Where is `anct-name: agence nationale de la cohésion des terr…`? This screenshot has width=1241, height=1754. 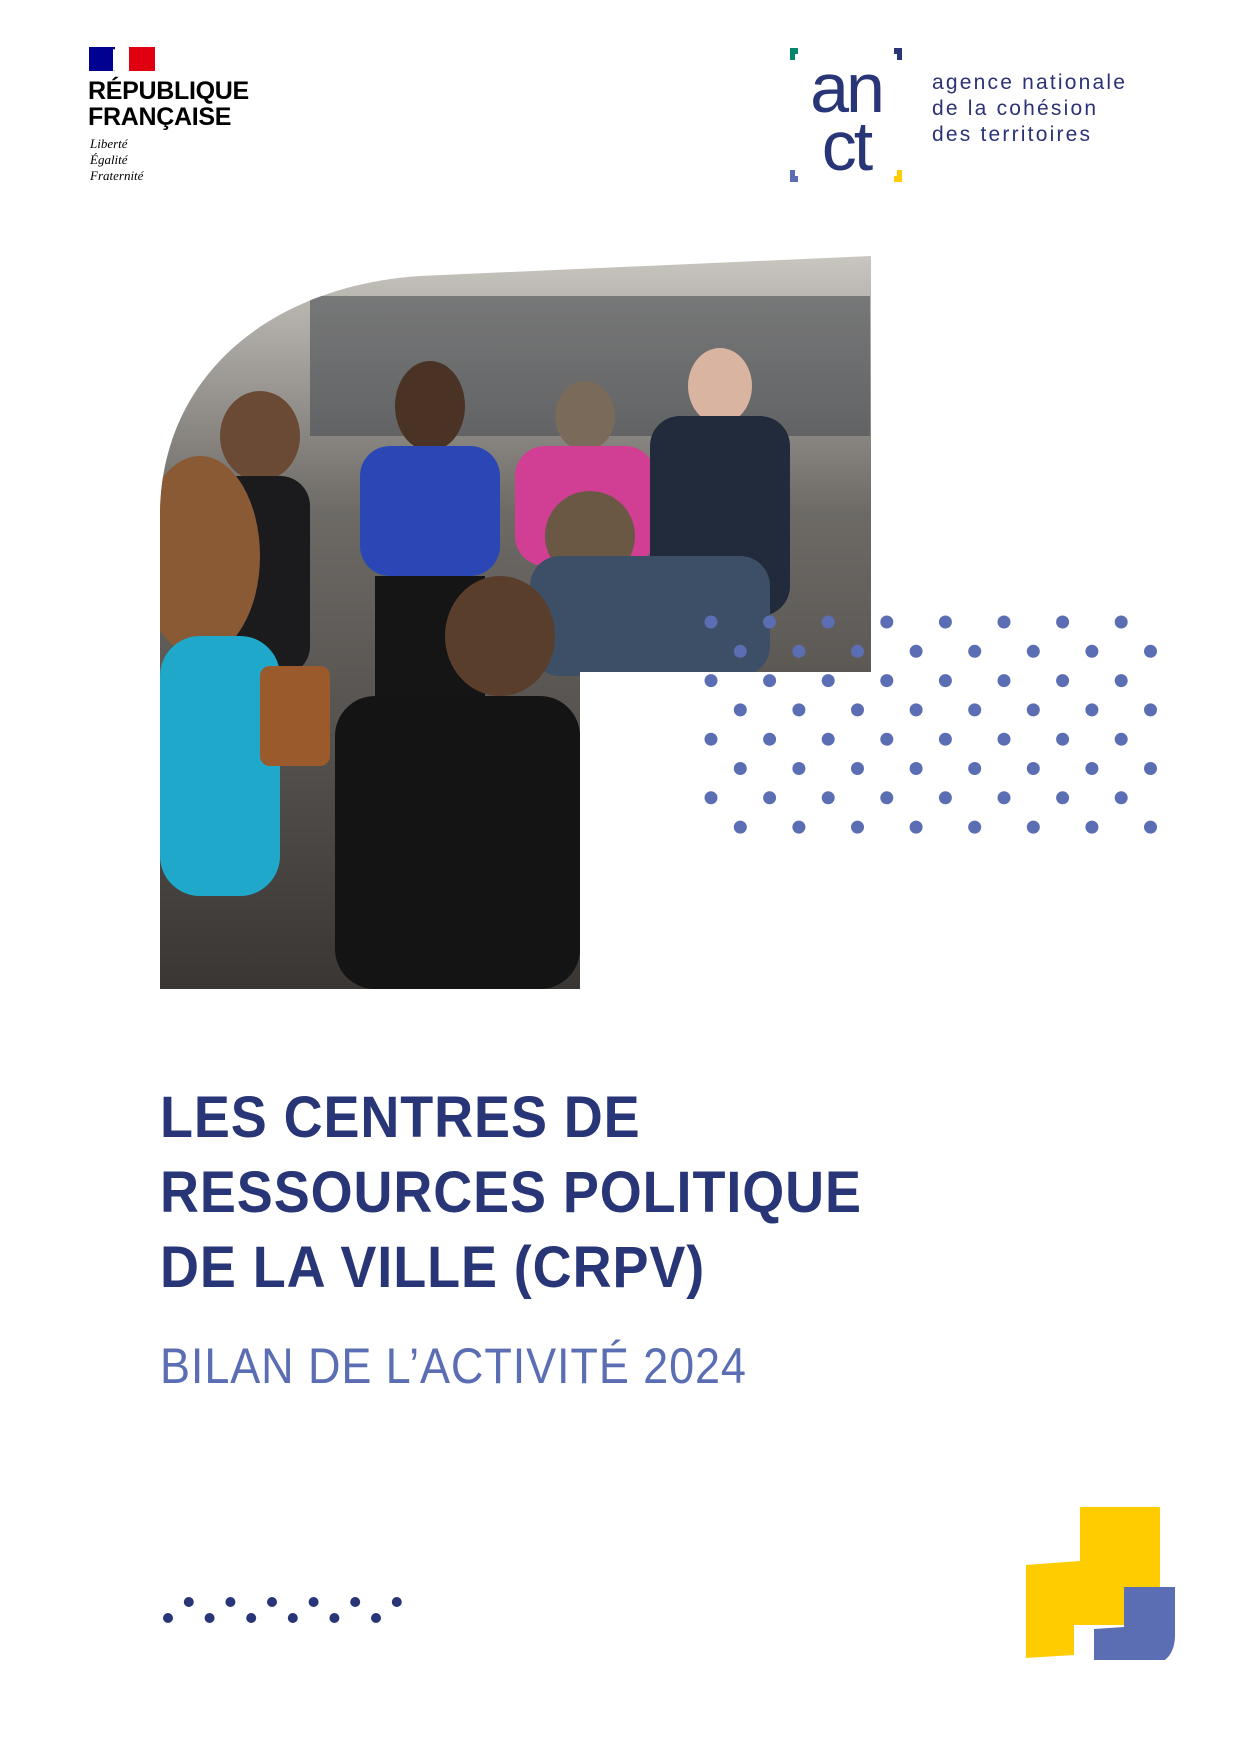 anct-name: agence nationale de la cohésion des terr… is located at coordinates (1029, 109).